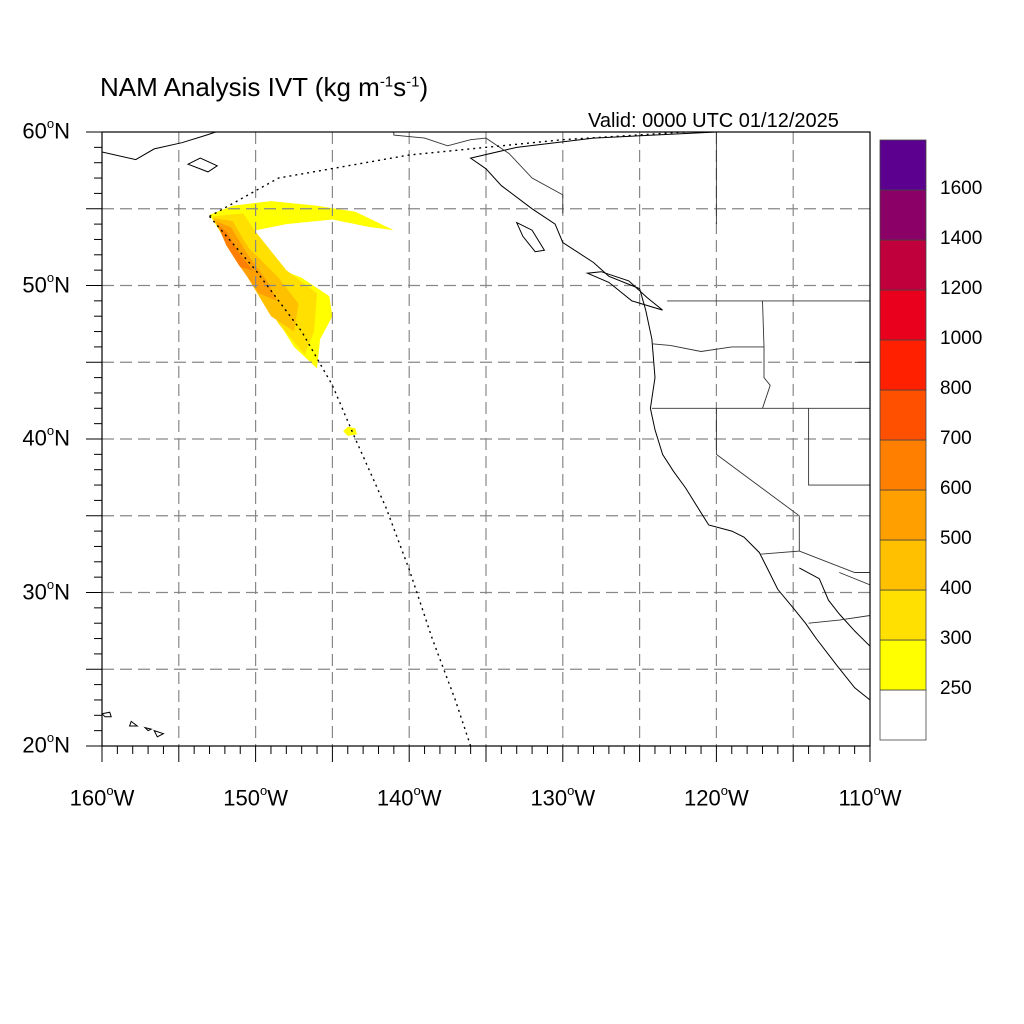  Describe the element at coordinates (202, 165) in the screenshot. I see `island-kodiak` at that location.